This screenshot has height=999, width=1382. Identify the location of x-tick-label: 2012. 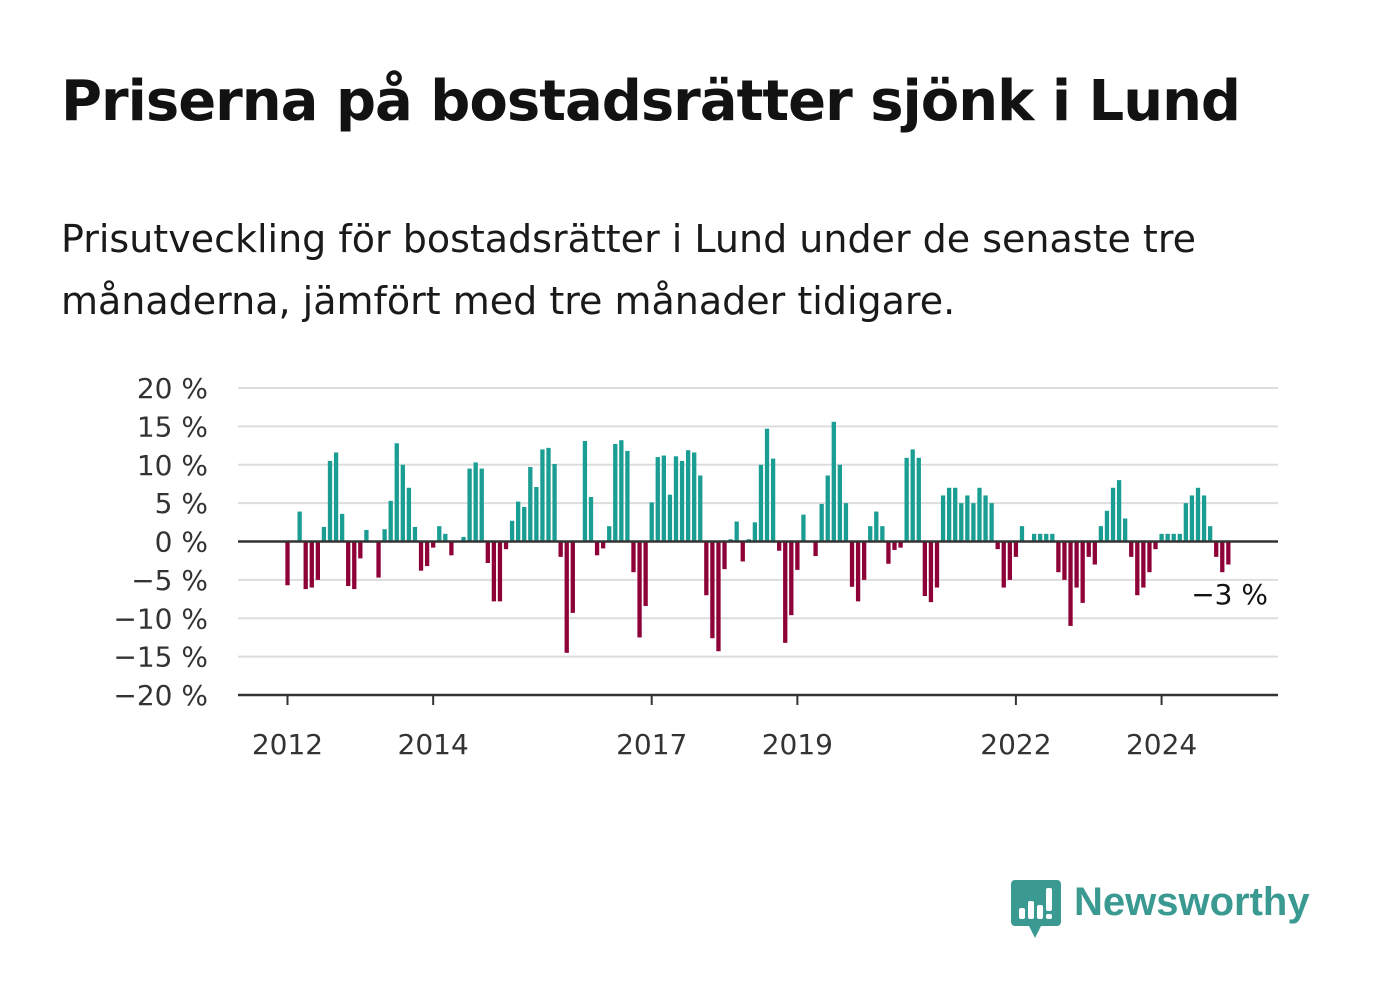
(287, 744).